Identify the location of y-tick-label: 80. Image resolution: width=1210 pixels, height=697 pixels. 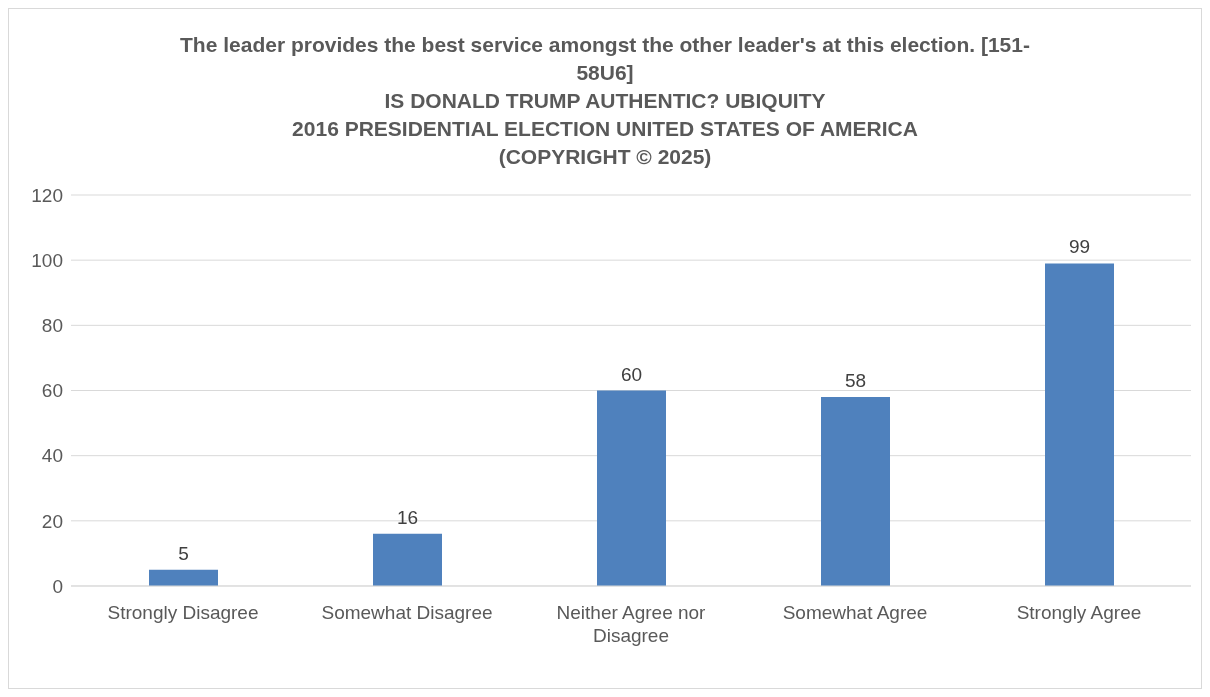
(52, 326).